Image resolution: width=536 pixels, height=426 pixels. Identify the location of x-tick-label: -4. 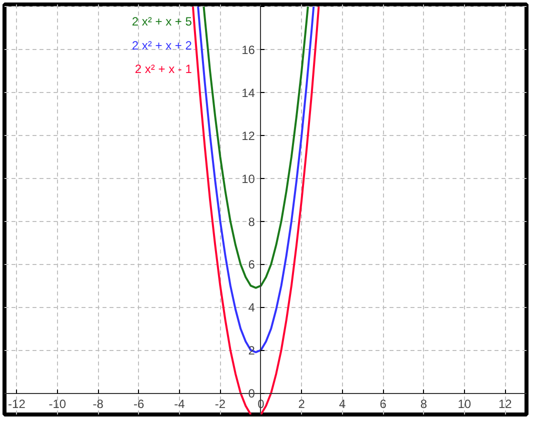
(180, 404).